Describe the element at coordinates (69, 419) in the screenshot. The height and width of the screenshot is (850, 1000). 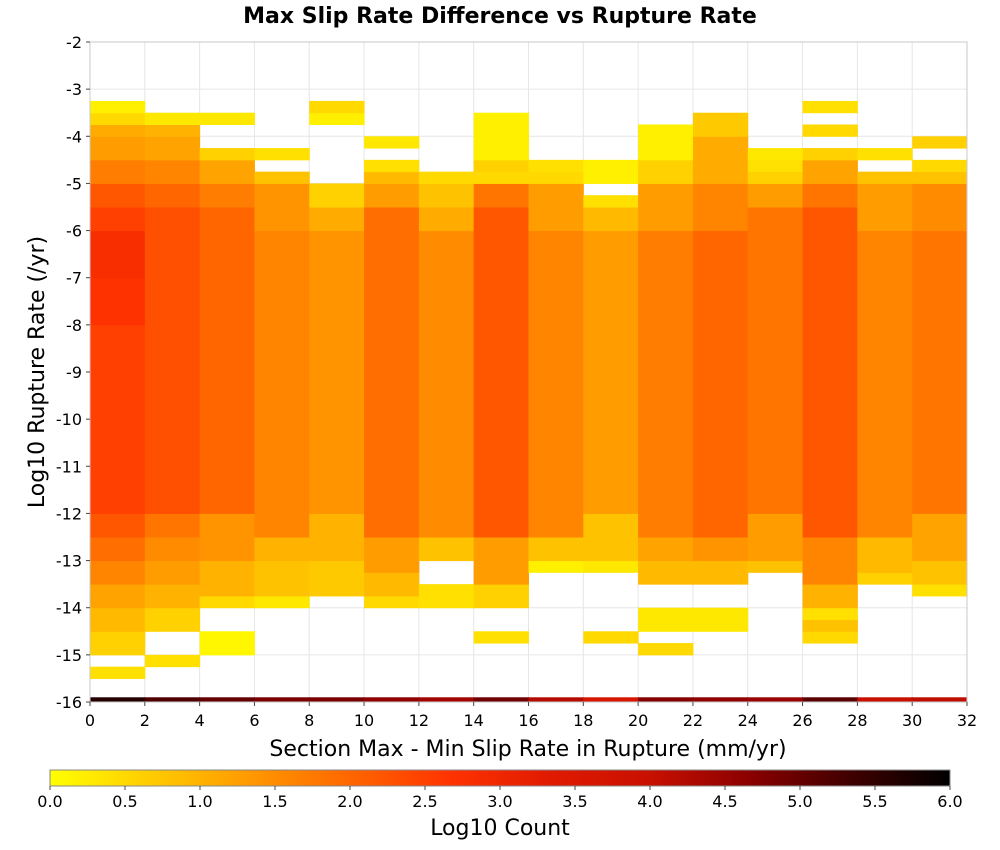
I see `y-tick-label: -10` at that location.